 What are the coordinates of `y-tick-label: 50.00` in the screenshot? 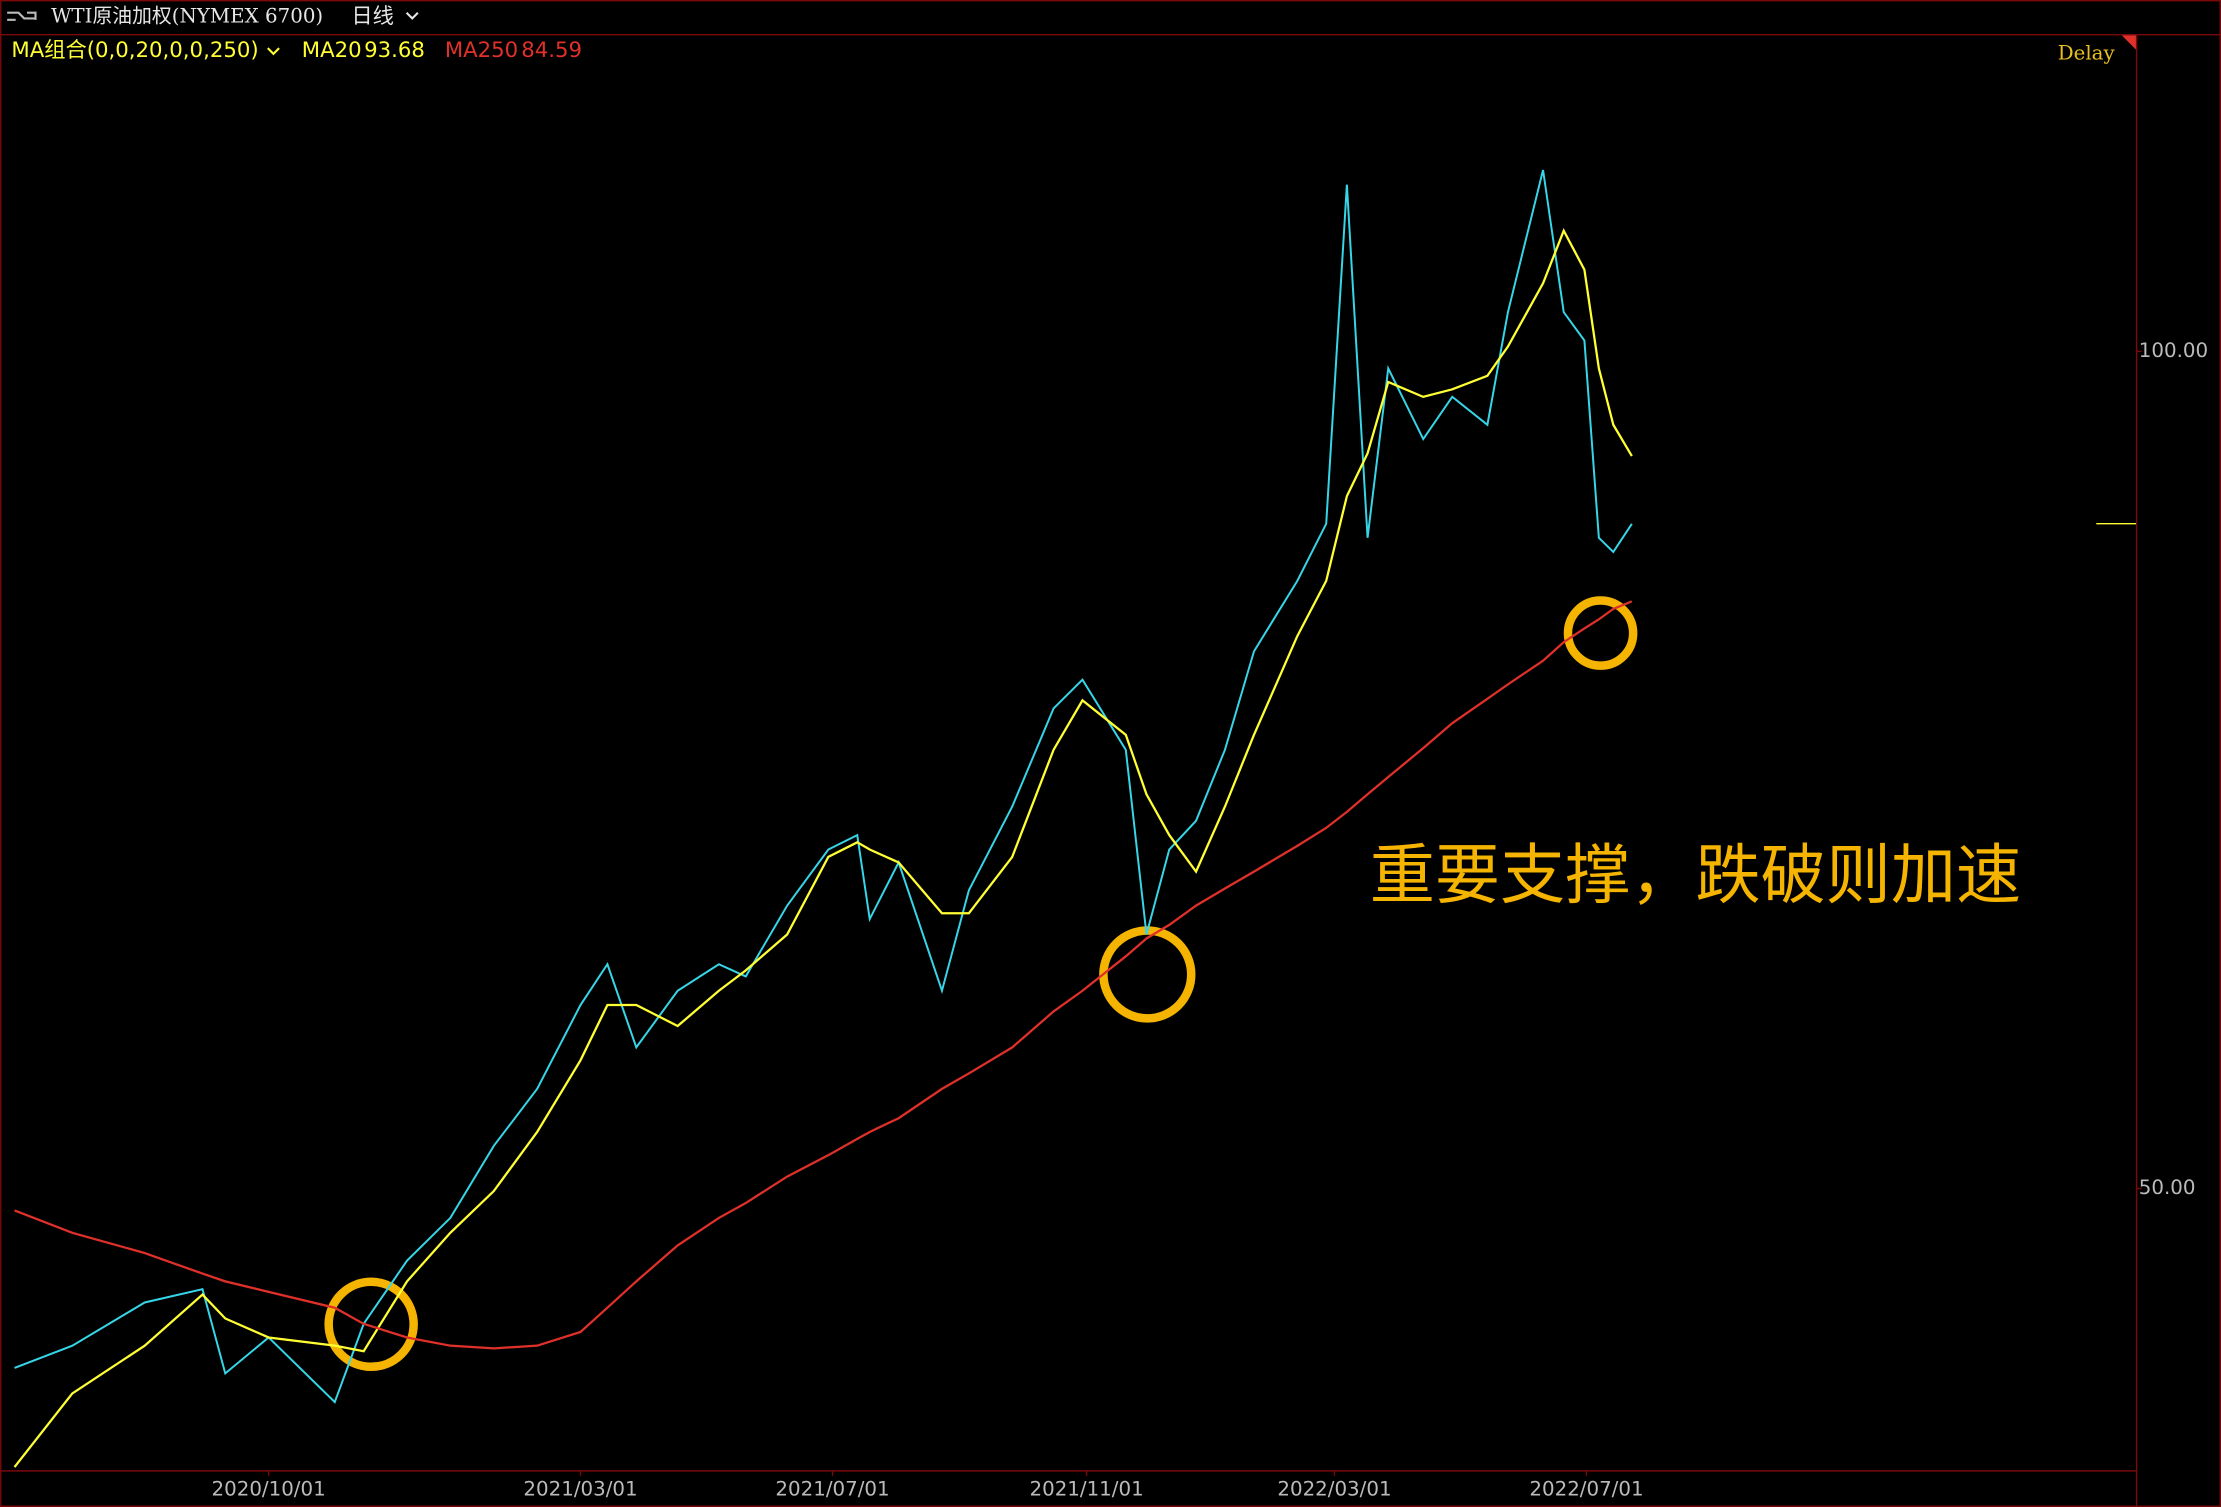 It's located at (2167, 1187).